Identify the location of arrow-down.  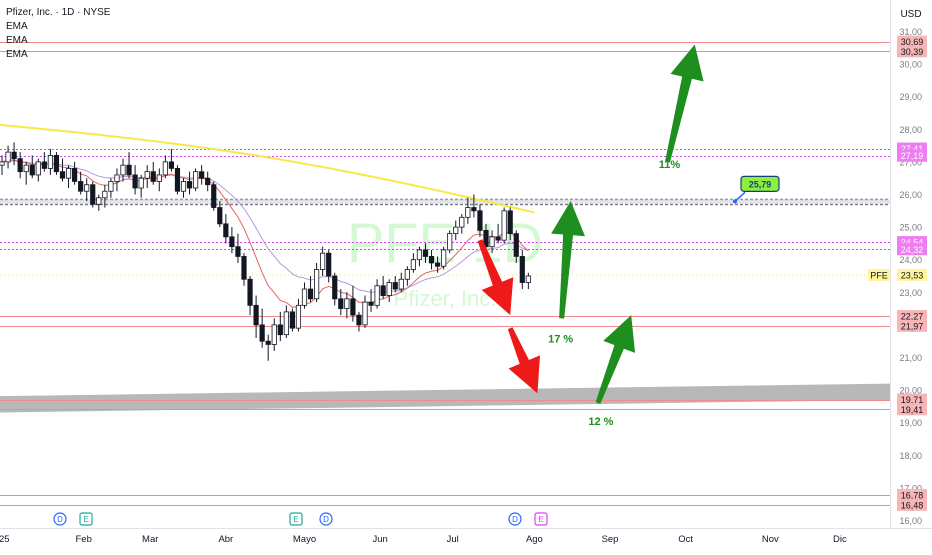
(524, 360).